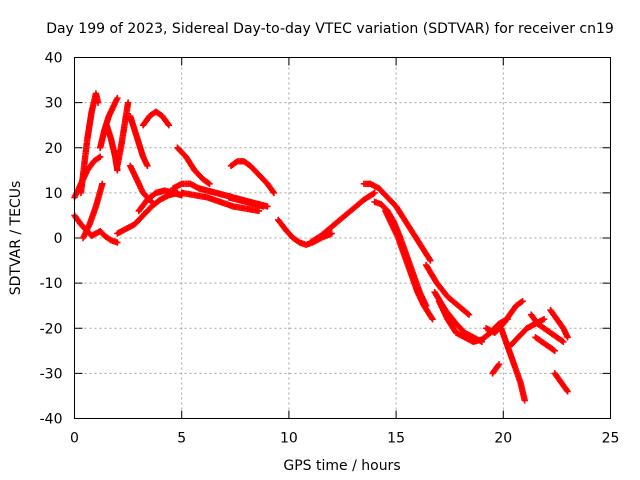  What do you see at coordinates (51, 374) in the screenshot?
I see `y-tick-label: -30` at bounding box center [51, 374].